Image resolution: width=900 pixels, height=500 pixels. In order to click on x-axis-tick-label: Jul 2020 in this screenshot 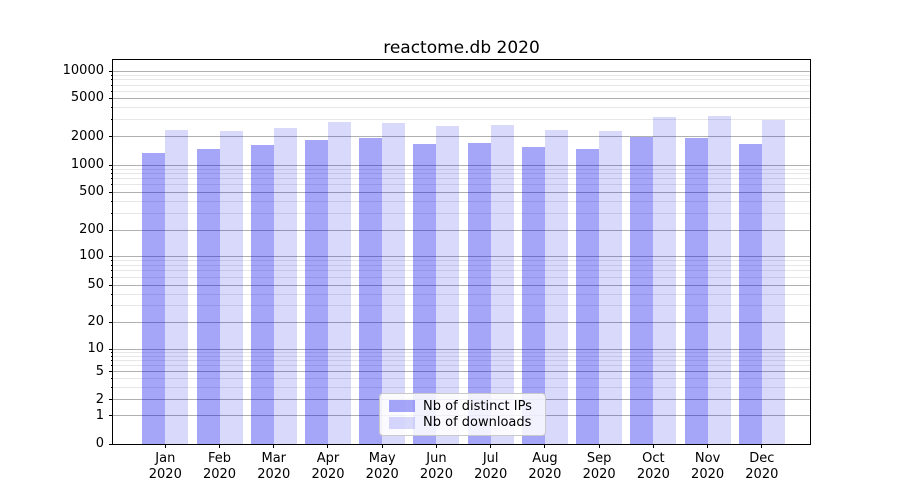, I will do `click(491, 466)`.